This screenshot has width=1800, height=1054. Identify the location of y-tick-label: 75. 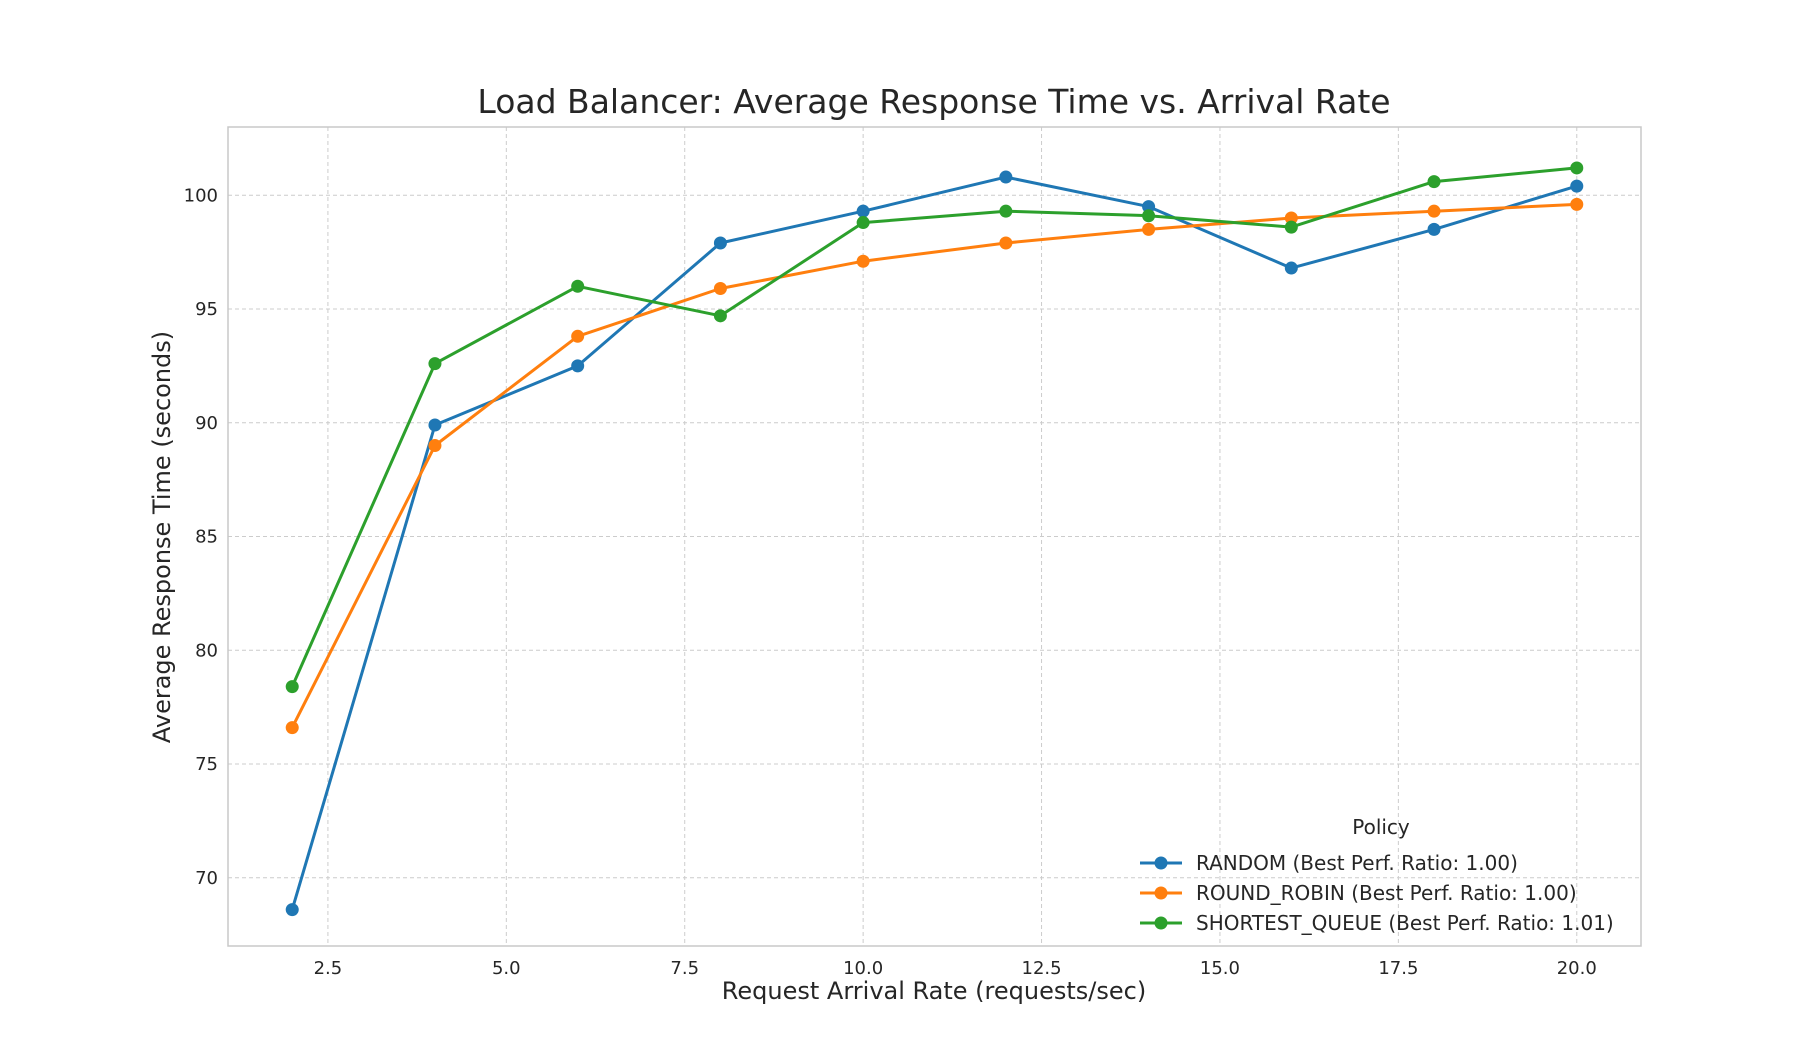
(206, 764).